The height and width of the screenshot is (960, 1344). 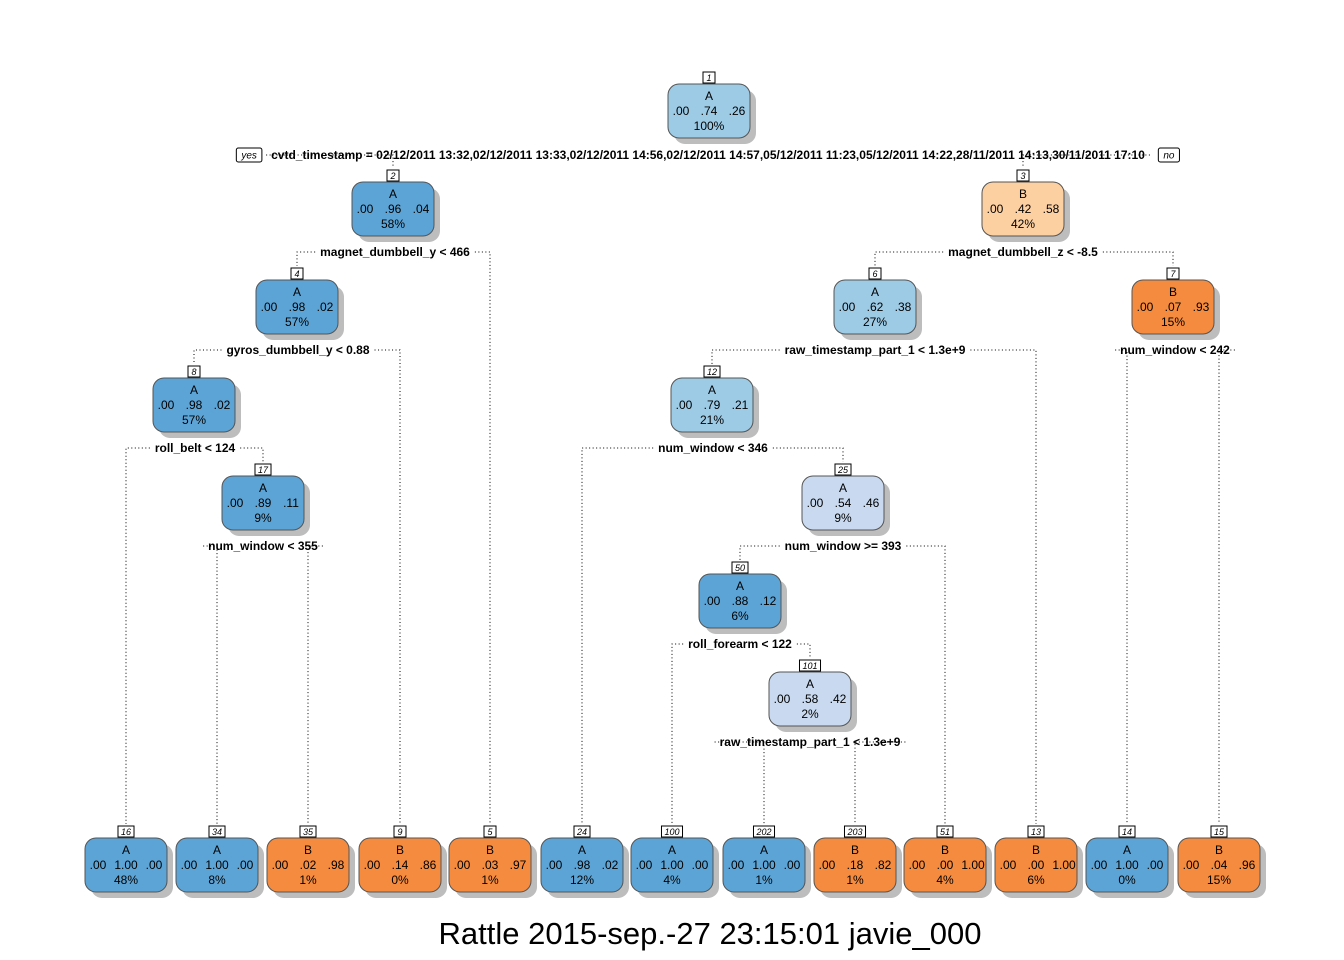 I want to click on node-percent: 42%, so click(x=1023, y=224).